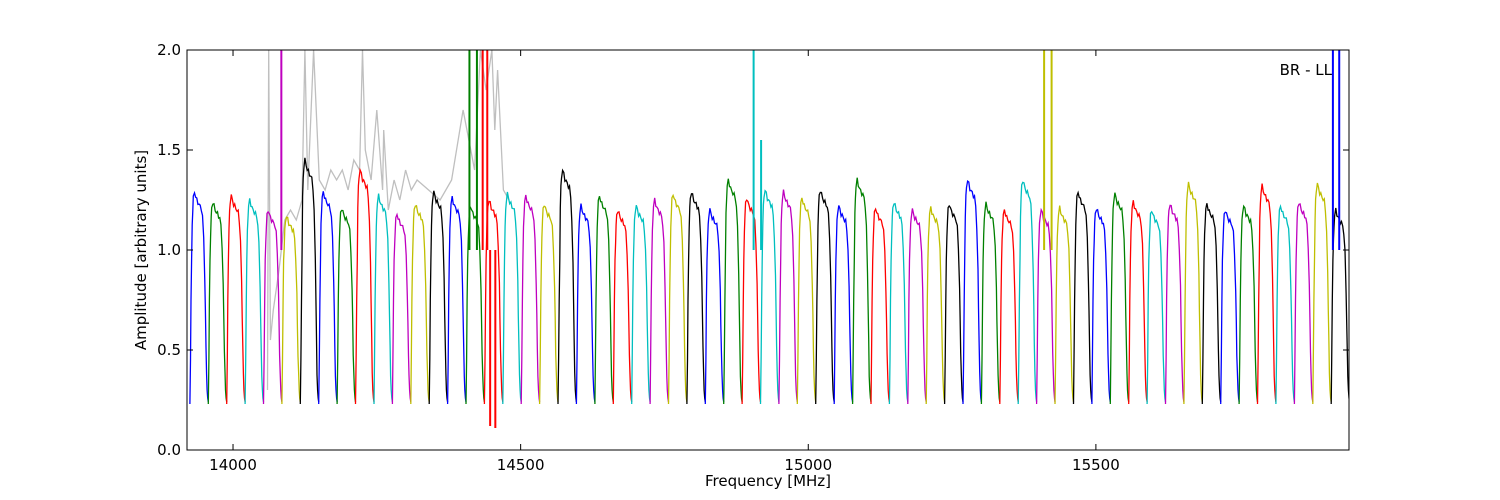  Describe the element at coordinates (233, 465) in the screenshot. I see `x-tick-label: 14000` at that location.